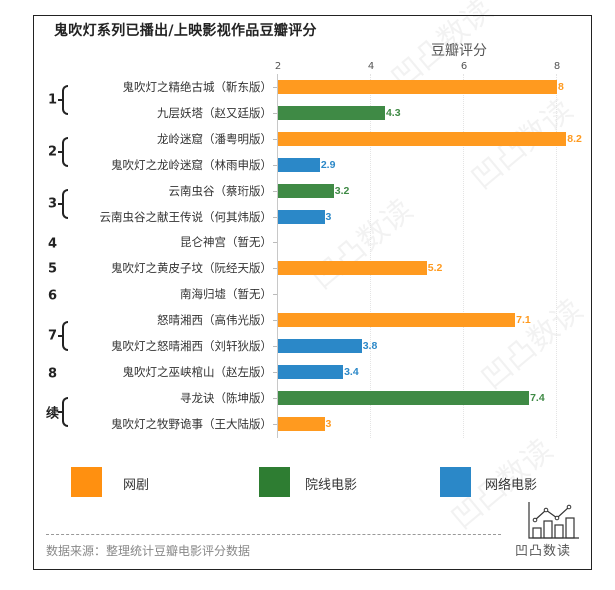  Describe the element at coordinates (464, 66) in the screenshot. I see `x-tick: 6` at that location.